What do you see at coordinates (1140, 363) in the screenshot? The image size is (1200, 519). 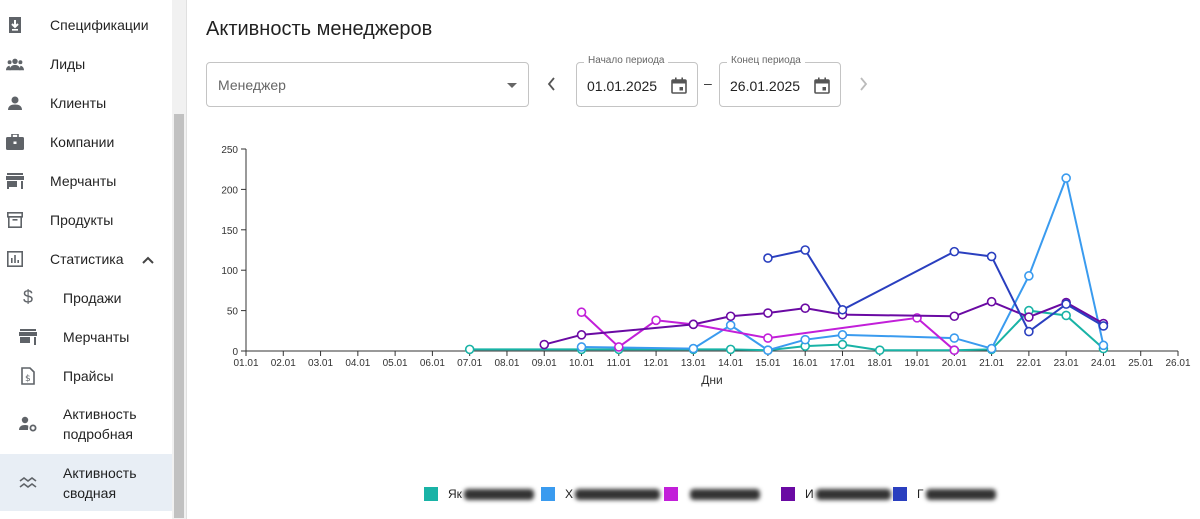 I see `x-tick-label: 25.01` at bounding box center [1140, 363].